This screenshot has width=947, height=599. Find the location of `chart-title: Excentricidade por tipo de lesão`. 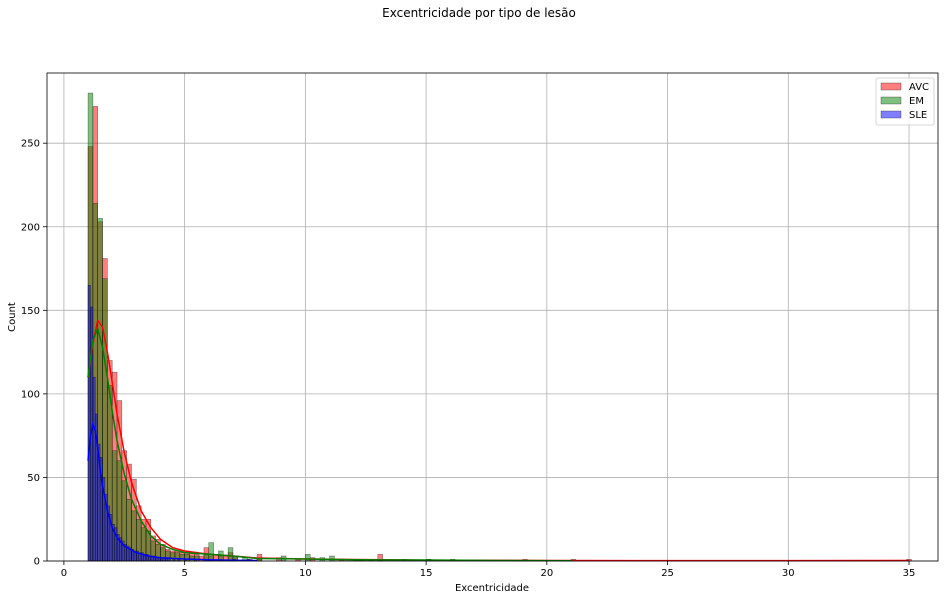

chart-title: Excentricidade por tipo de lesão is located at coordinates (479, 13).